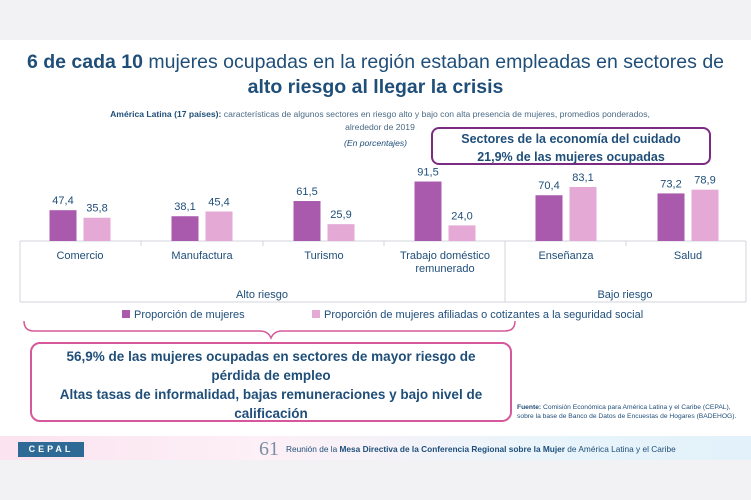 This screenshot has width=751, height=500. Describe the element at coordinates (202, 256) in the screenshot. I see `category-label: Manufactura` at that location.